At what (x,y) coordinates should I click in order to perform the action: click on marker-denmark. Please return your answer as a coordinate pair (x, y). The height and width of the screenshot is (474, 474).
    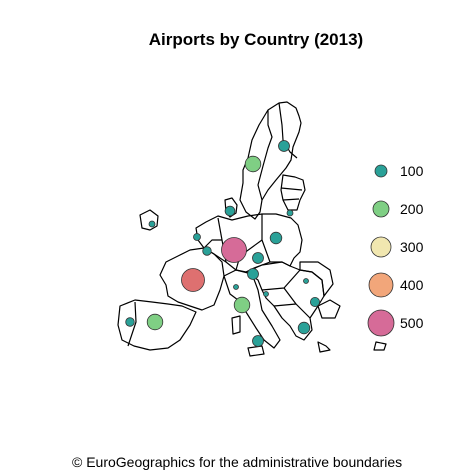
    Looking at the image, I should click on (230, 211).